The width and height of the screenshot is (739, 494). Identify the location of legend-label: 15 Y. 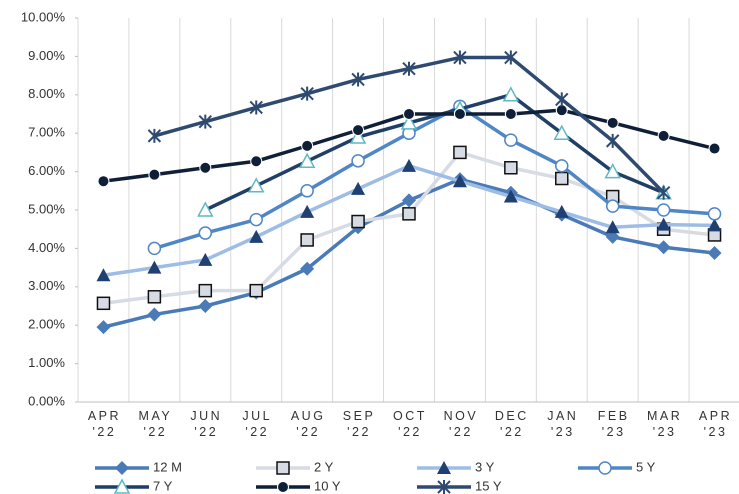
(488, 485).